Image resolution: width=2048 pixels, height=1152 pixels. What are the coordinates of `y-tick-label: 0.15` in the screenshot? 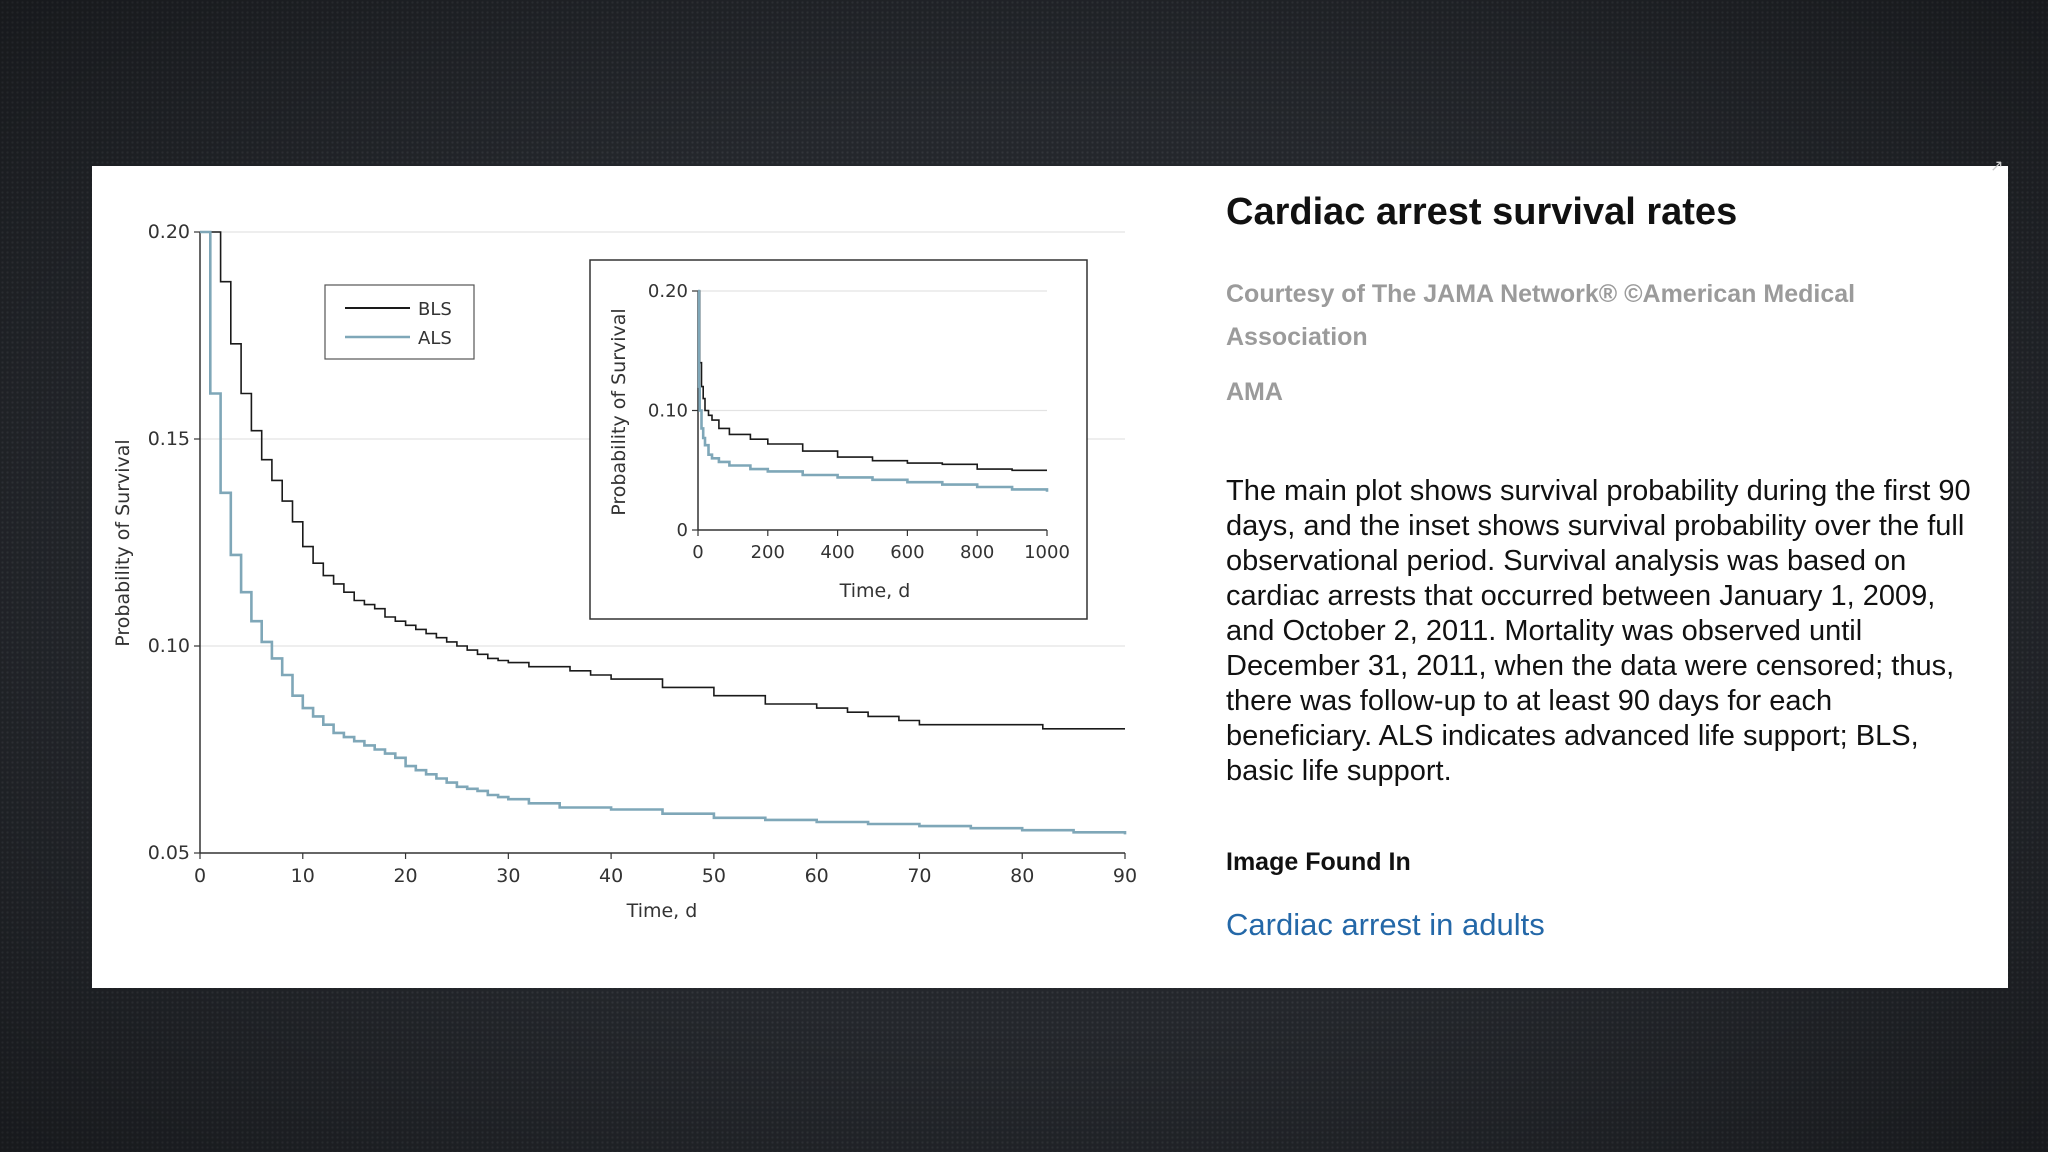 It's located at (169, 439).